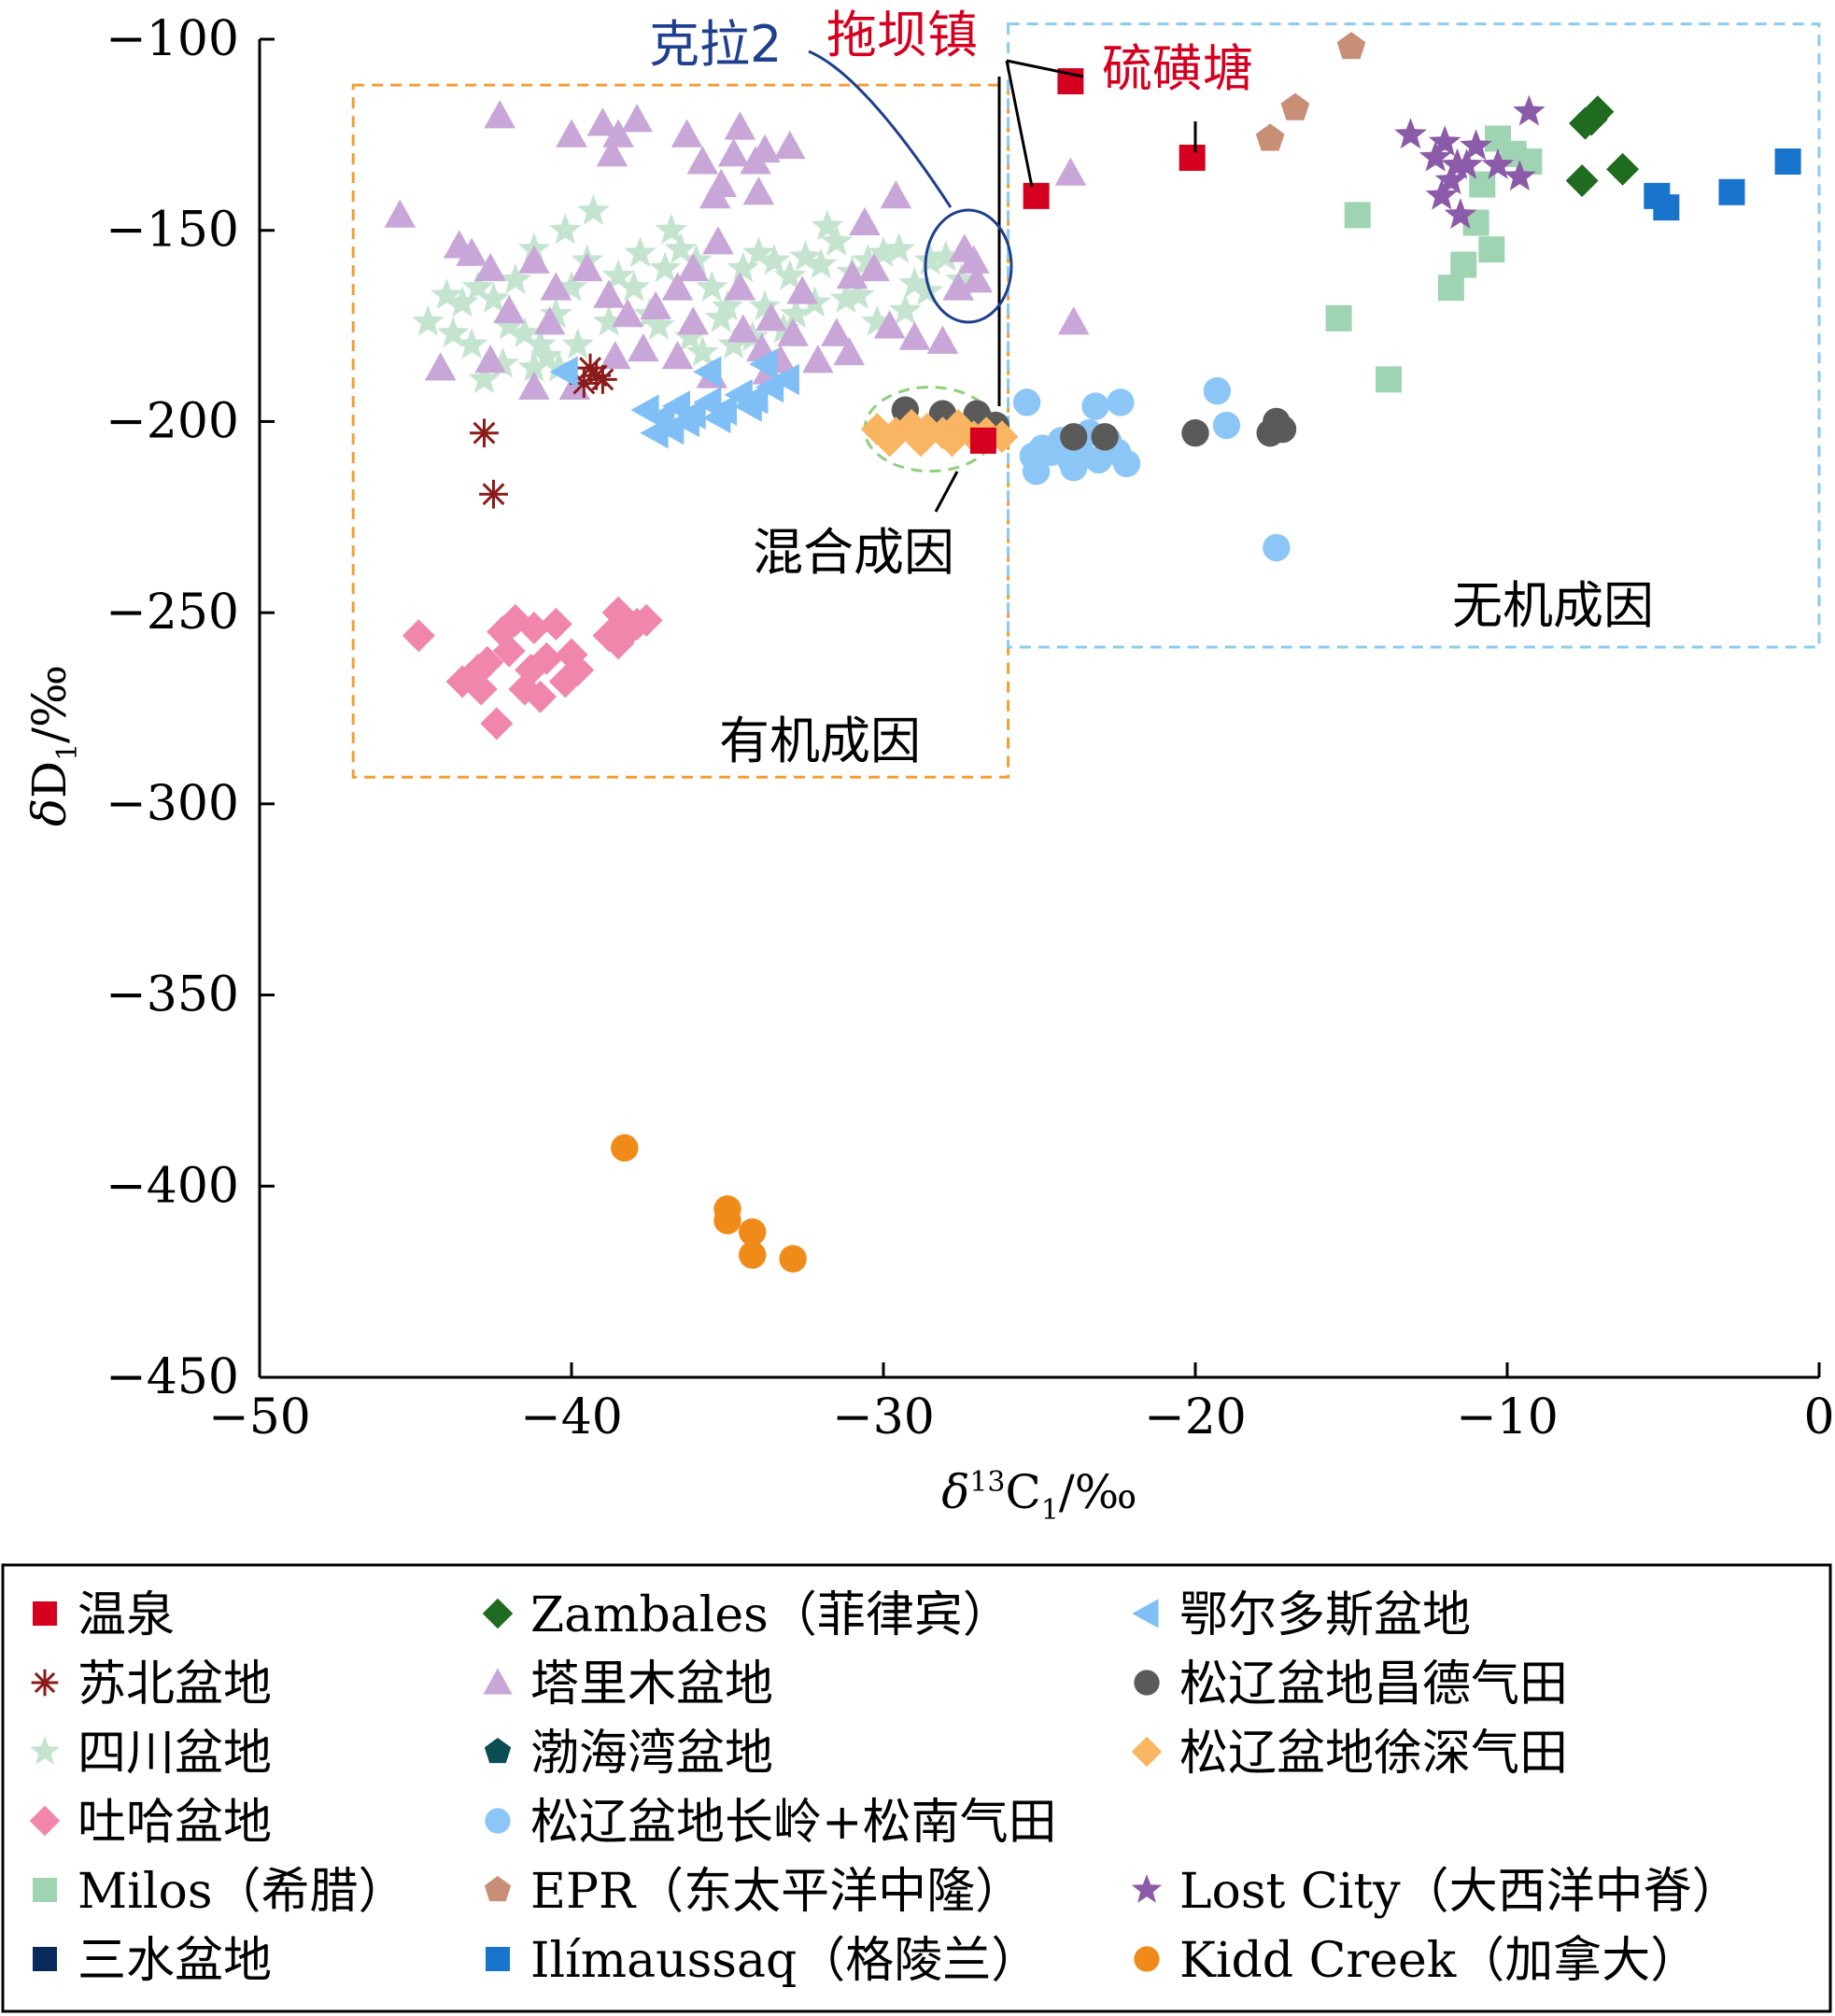 The width and height of the screenshot is (1835, 2016). I want to click on legend-label: Milos（希腊）, so click(242, 1892).